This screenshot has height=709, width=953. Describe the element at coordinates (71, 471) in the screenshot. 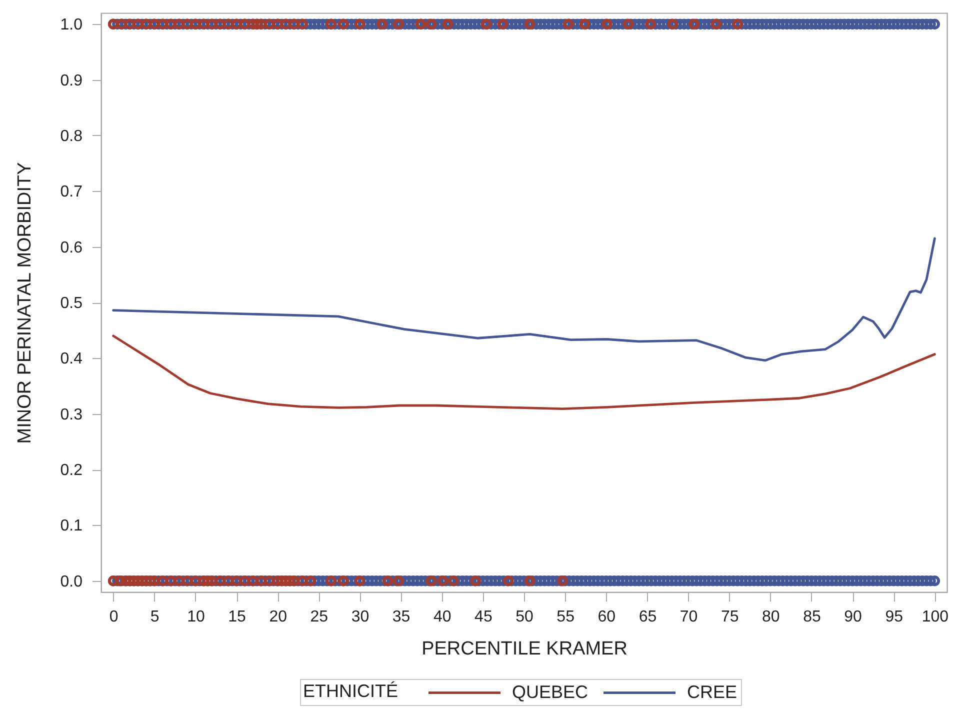

I see `y-tick-label: 0.2` at that location.